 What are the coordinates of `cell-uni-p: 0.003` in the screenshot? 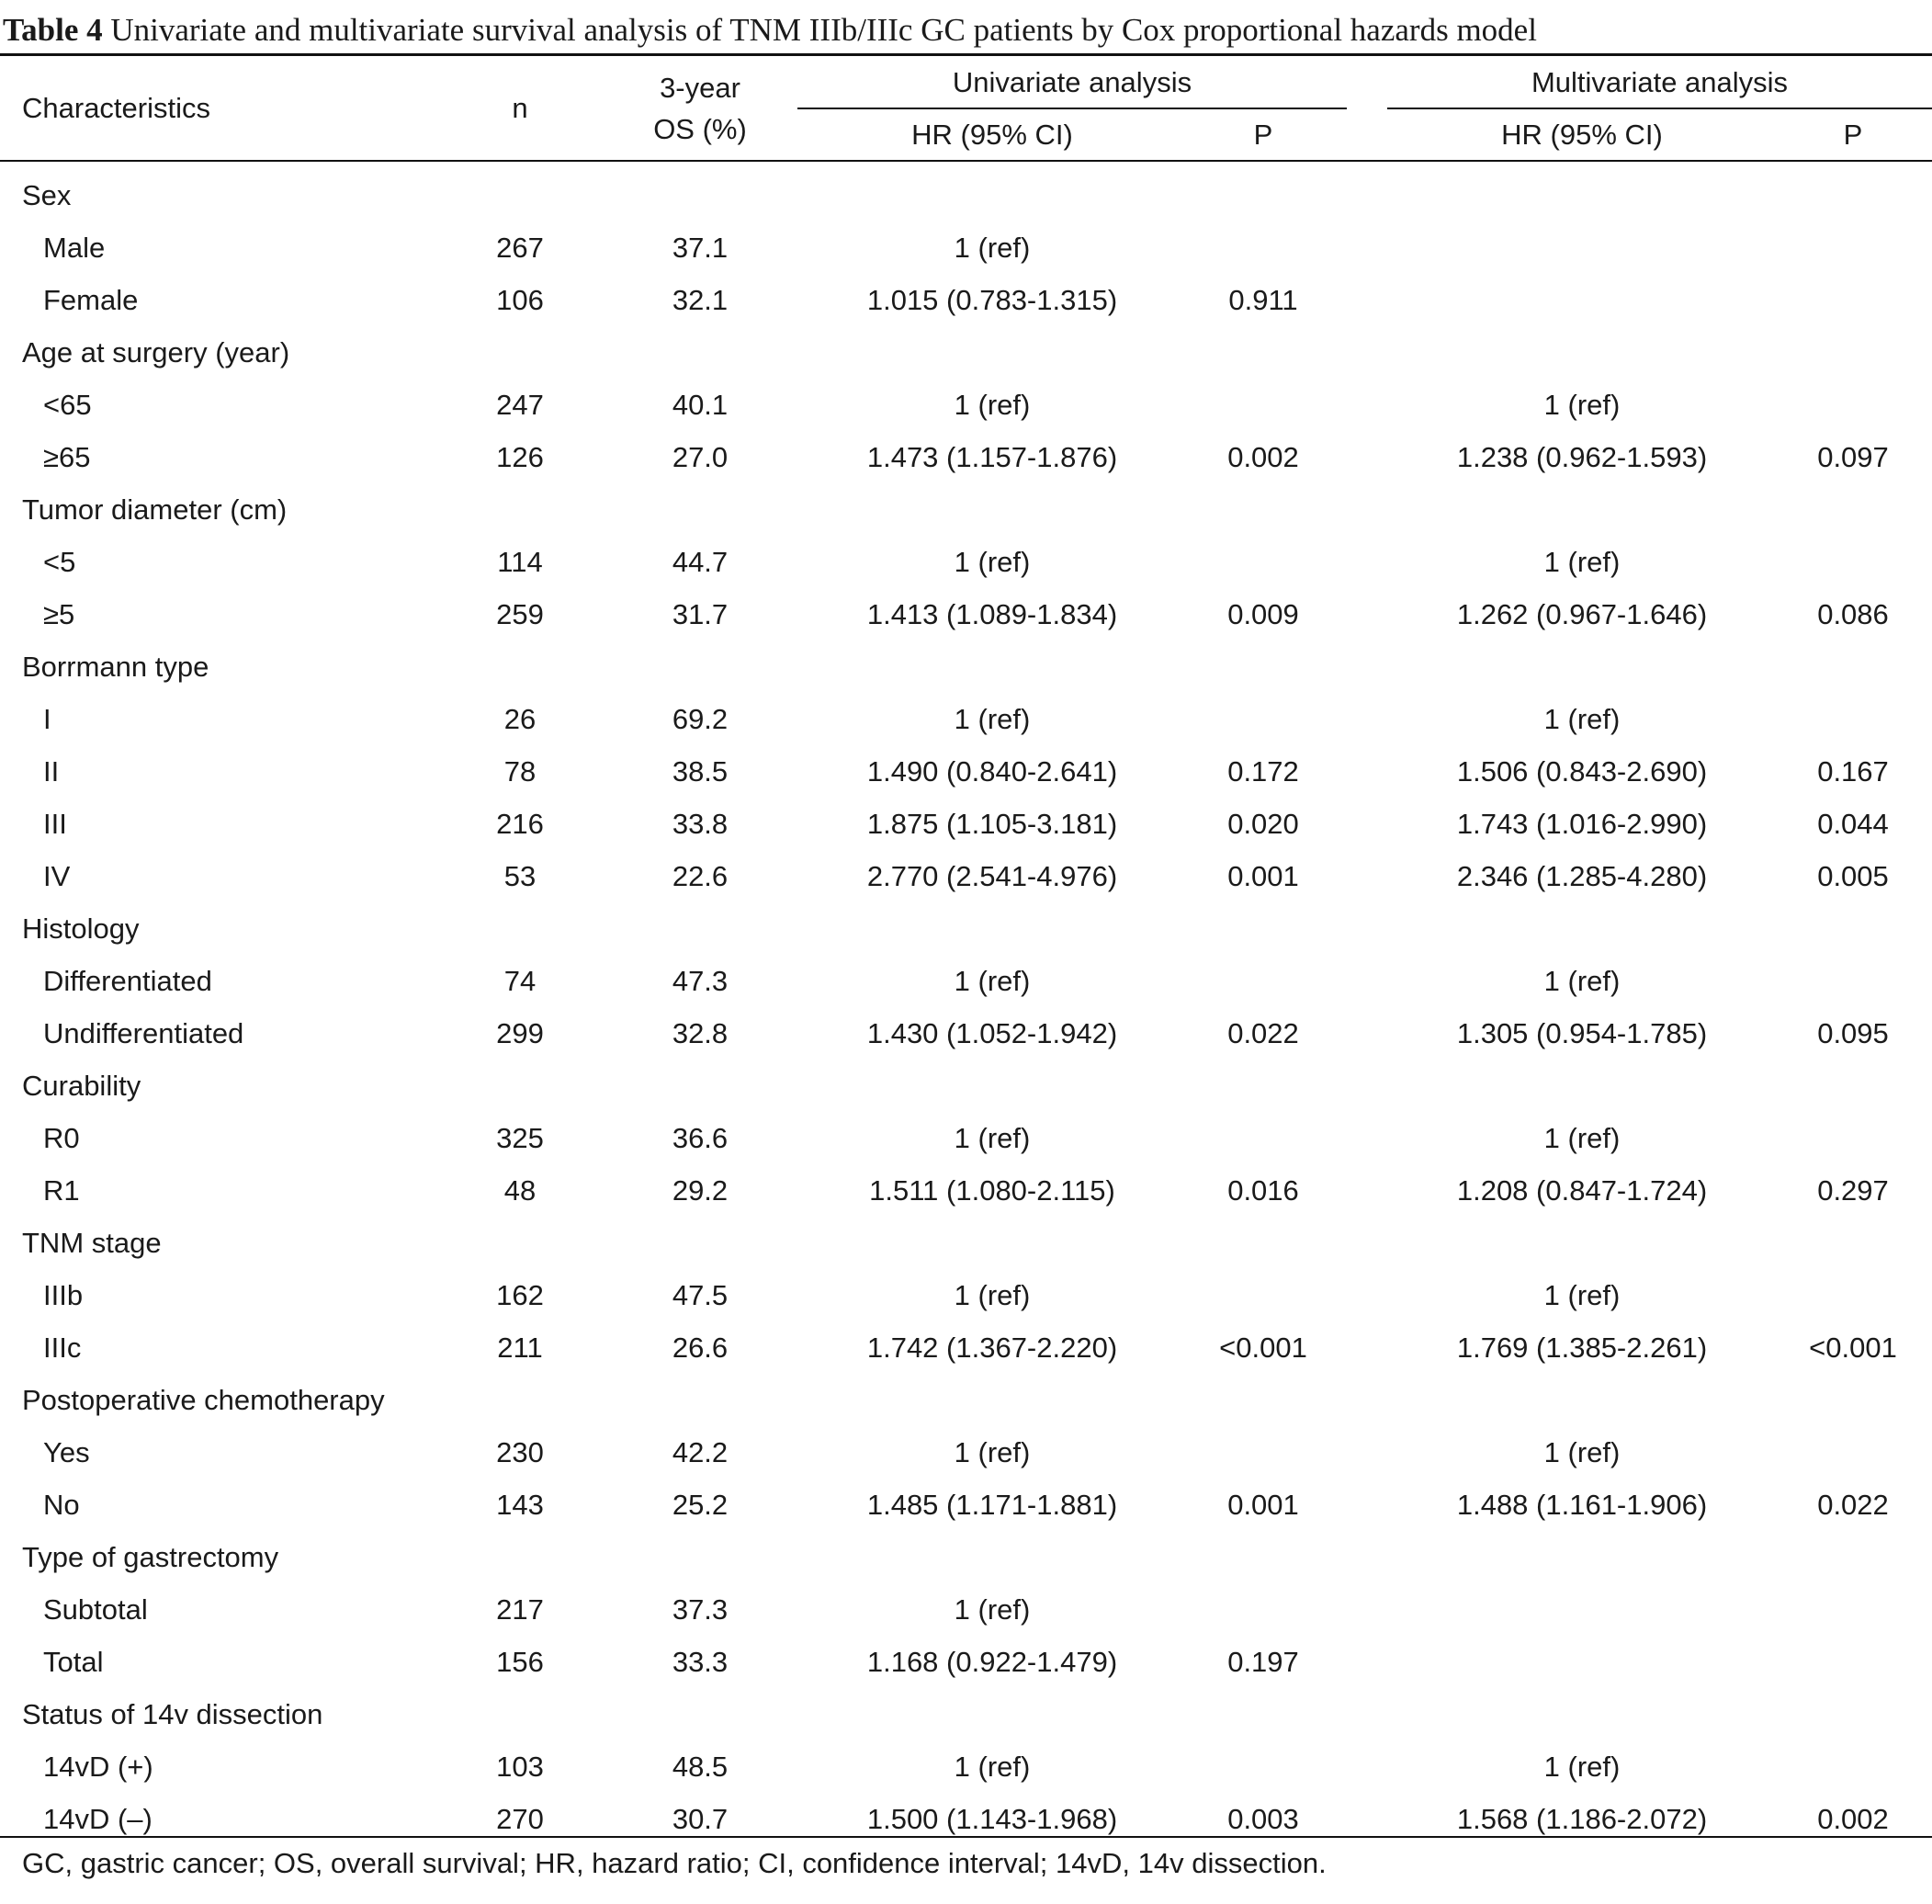 It's located at (1263, 1819).